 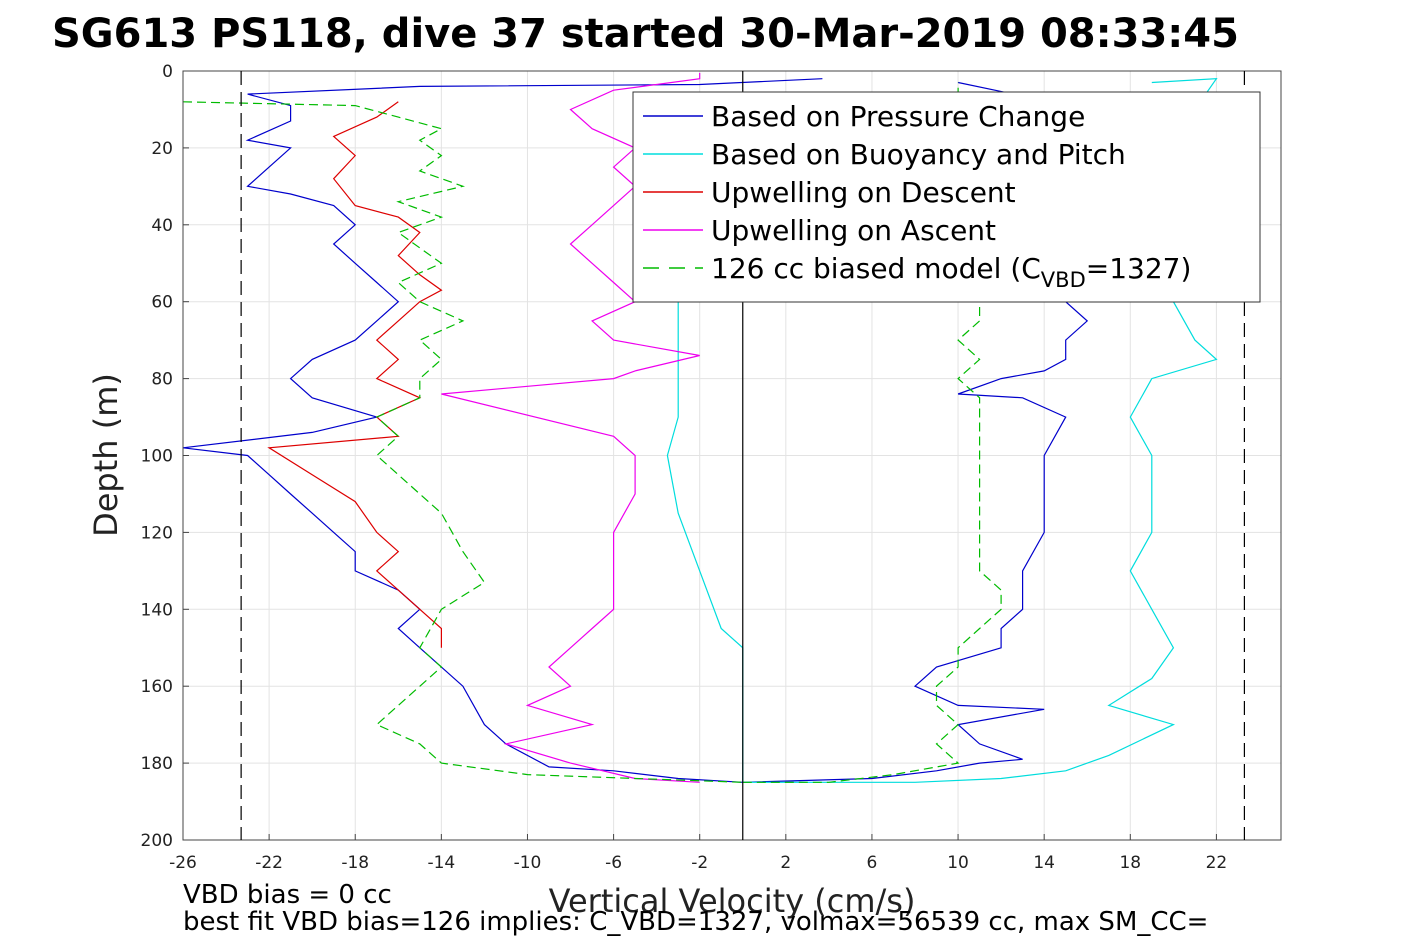 What do you see at coordinates (571, 427) in the screenshot?
I see `series-3-descent-line` at bounding box center [571, 427].